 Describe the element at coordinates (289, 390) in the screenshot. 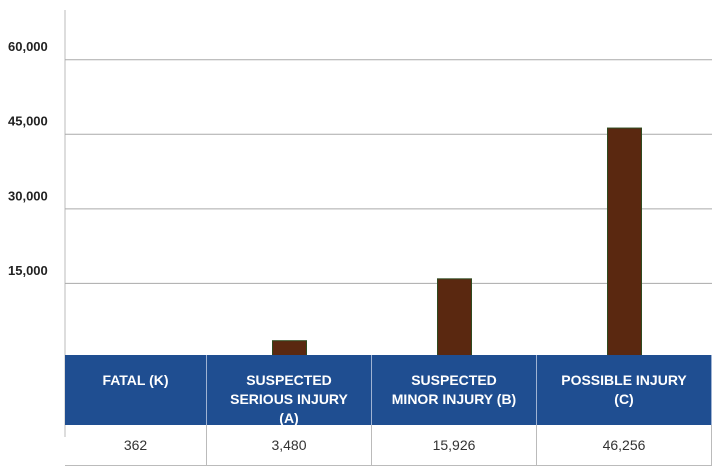

I see `category-header: SUSPECTED SERIOUS INJURY (A)` at that location.